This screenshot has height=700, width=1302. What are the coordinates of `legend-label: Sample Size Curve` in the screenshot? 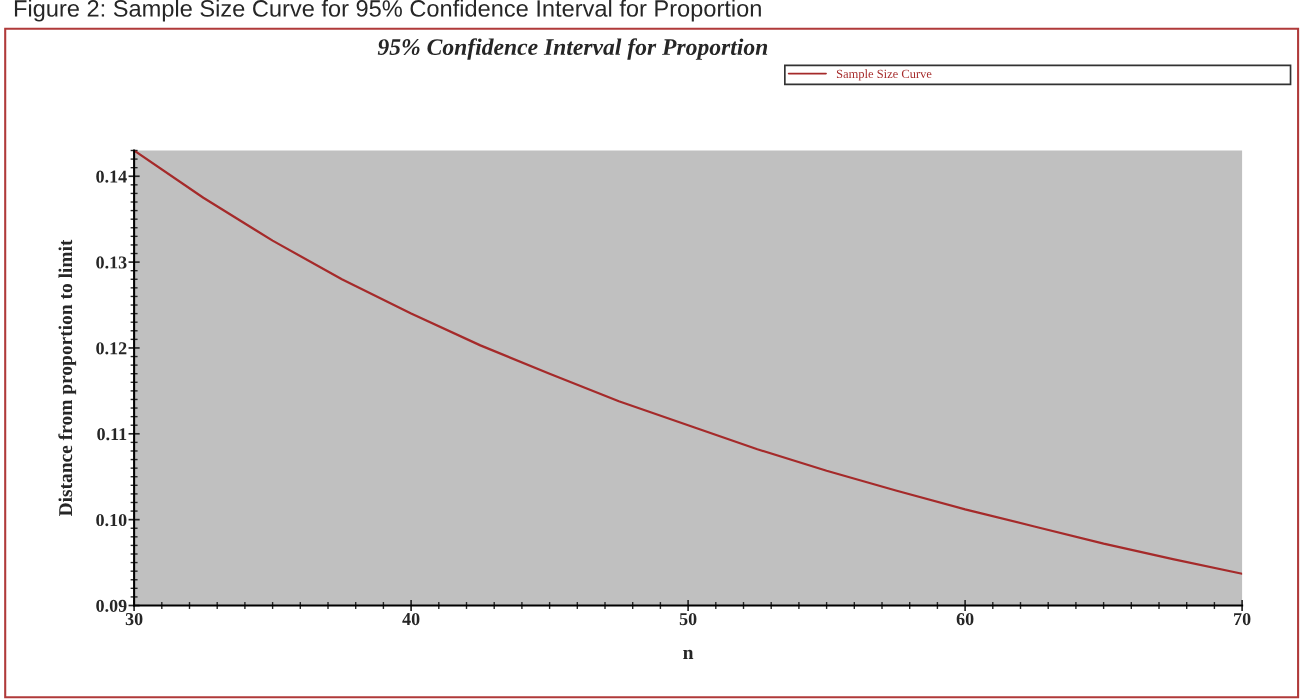 It's located at (884, 75).